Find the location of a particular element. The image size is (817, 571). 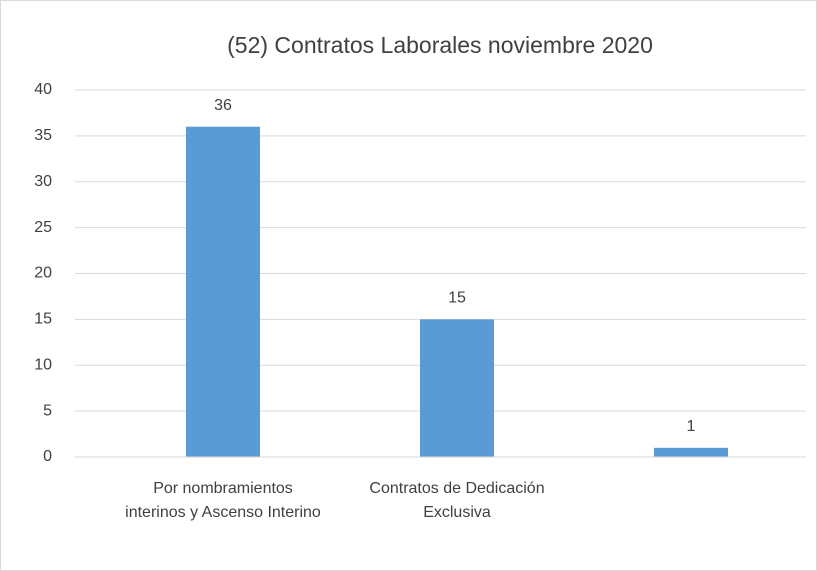

data-label: 1 is located at coordinates (691, 426).